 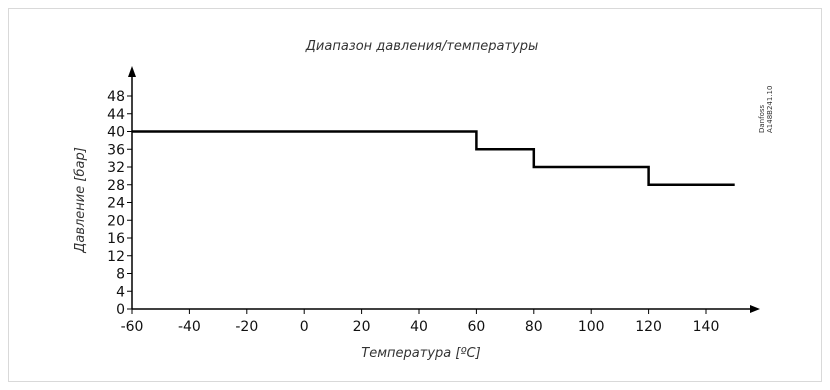 I want to click on y-tick-label: 20, so click(x=116, y=221).